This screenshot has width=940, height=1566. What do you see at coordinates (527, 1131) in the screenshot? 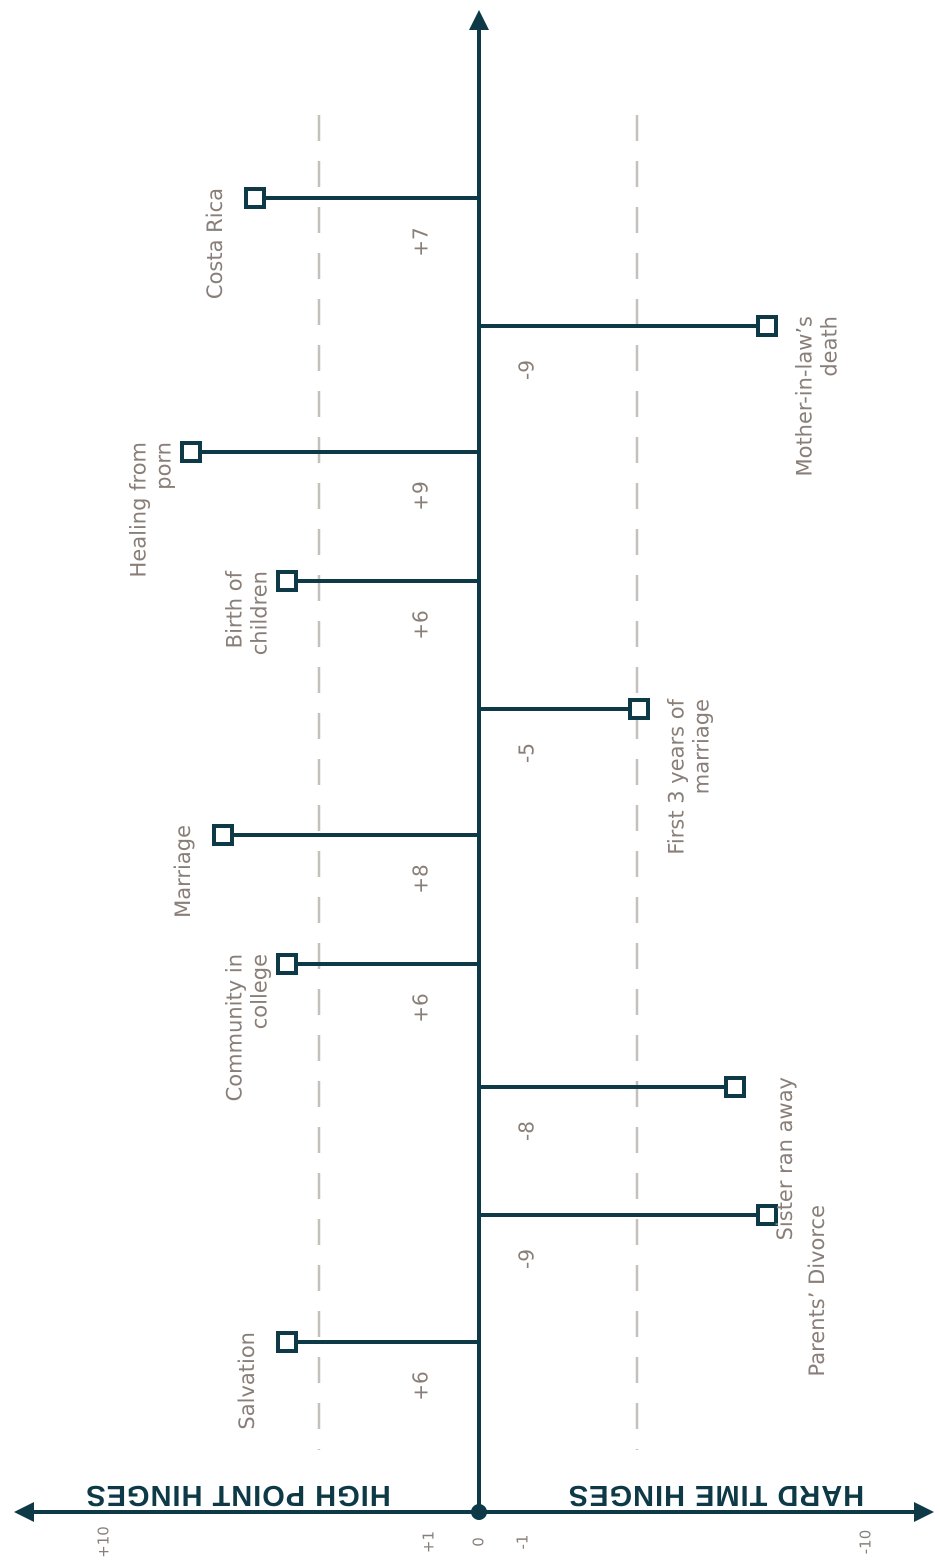
I see `value-label: -8` at bounding box center [527, 1131].